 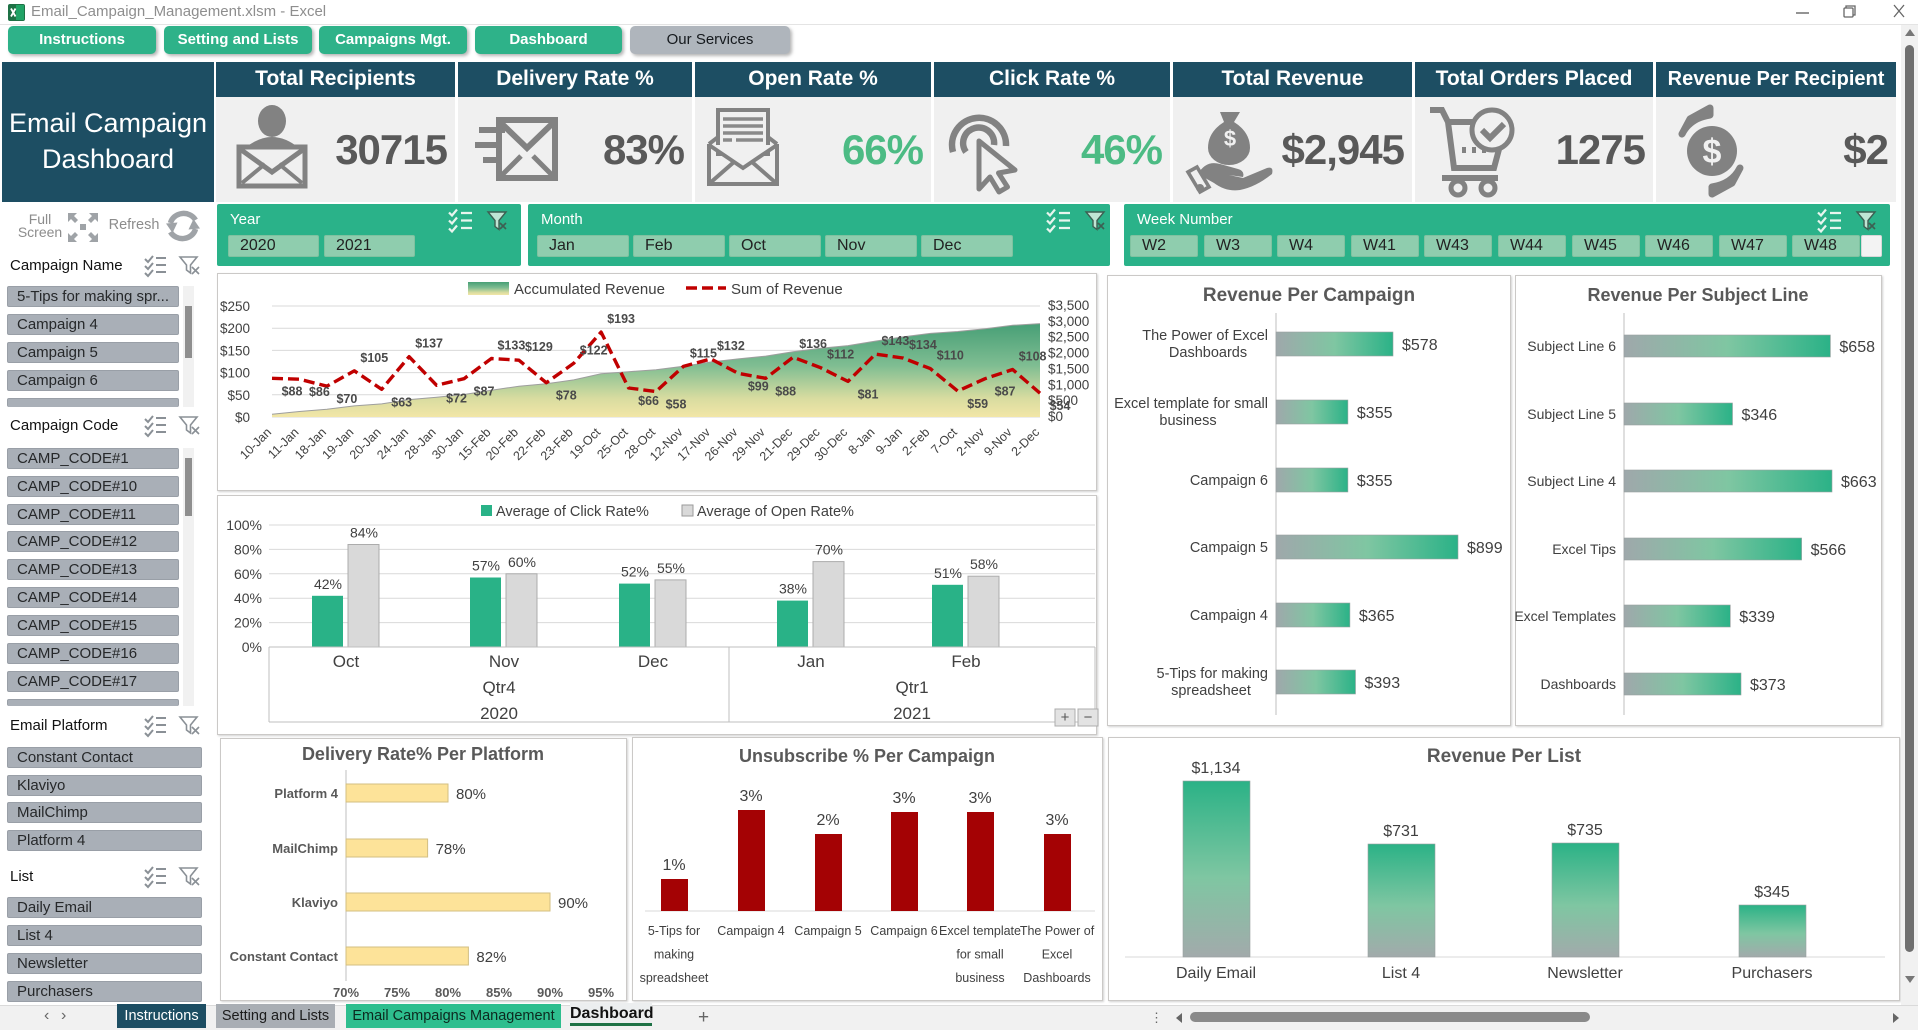 I want to click on svg-text: $899, so click(x=1485, y=548).